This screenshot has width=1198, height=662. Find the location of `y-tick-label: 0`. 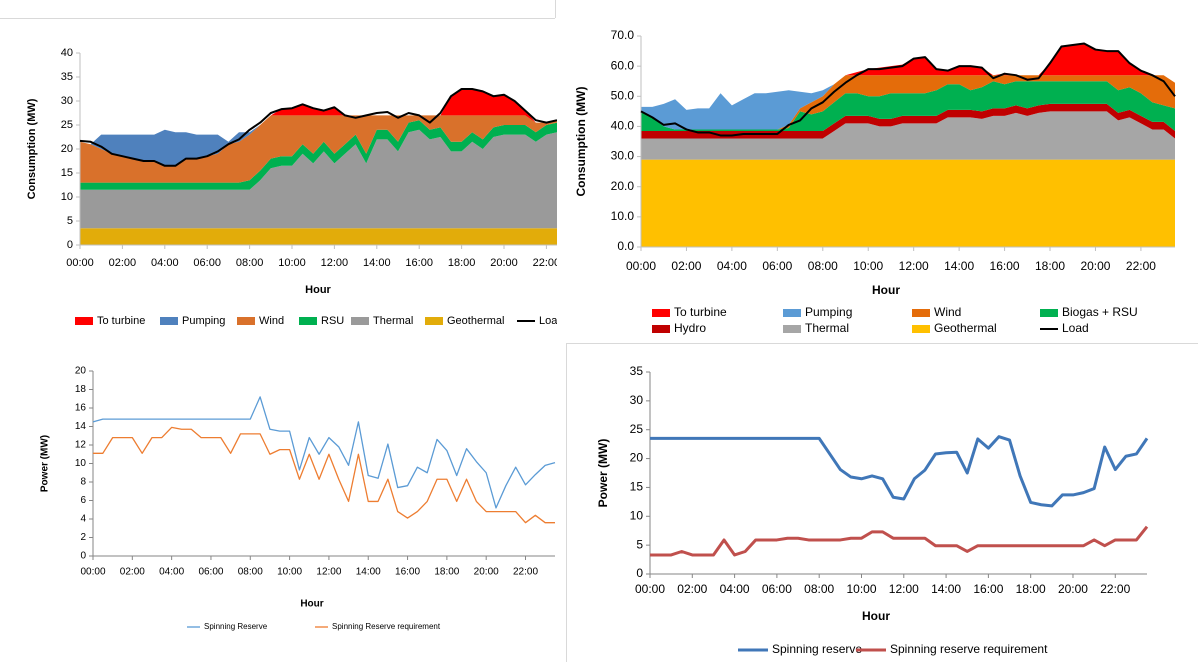

y-tick-label: 0 is located at coordinates (83, 556).